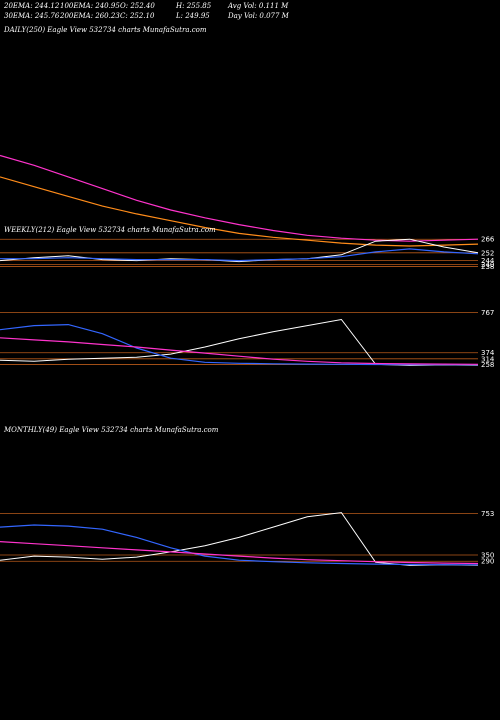  I want to click on daily-y-label-3: 240, so click(487, 265).